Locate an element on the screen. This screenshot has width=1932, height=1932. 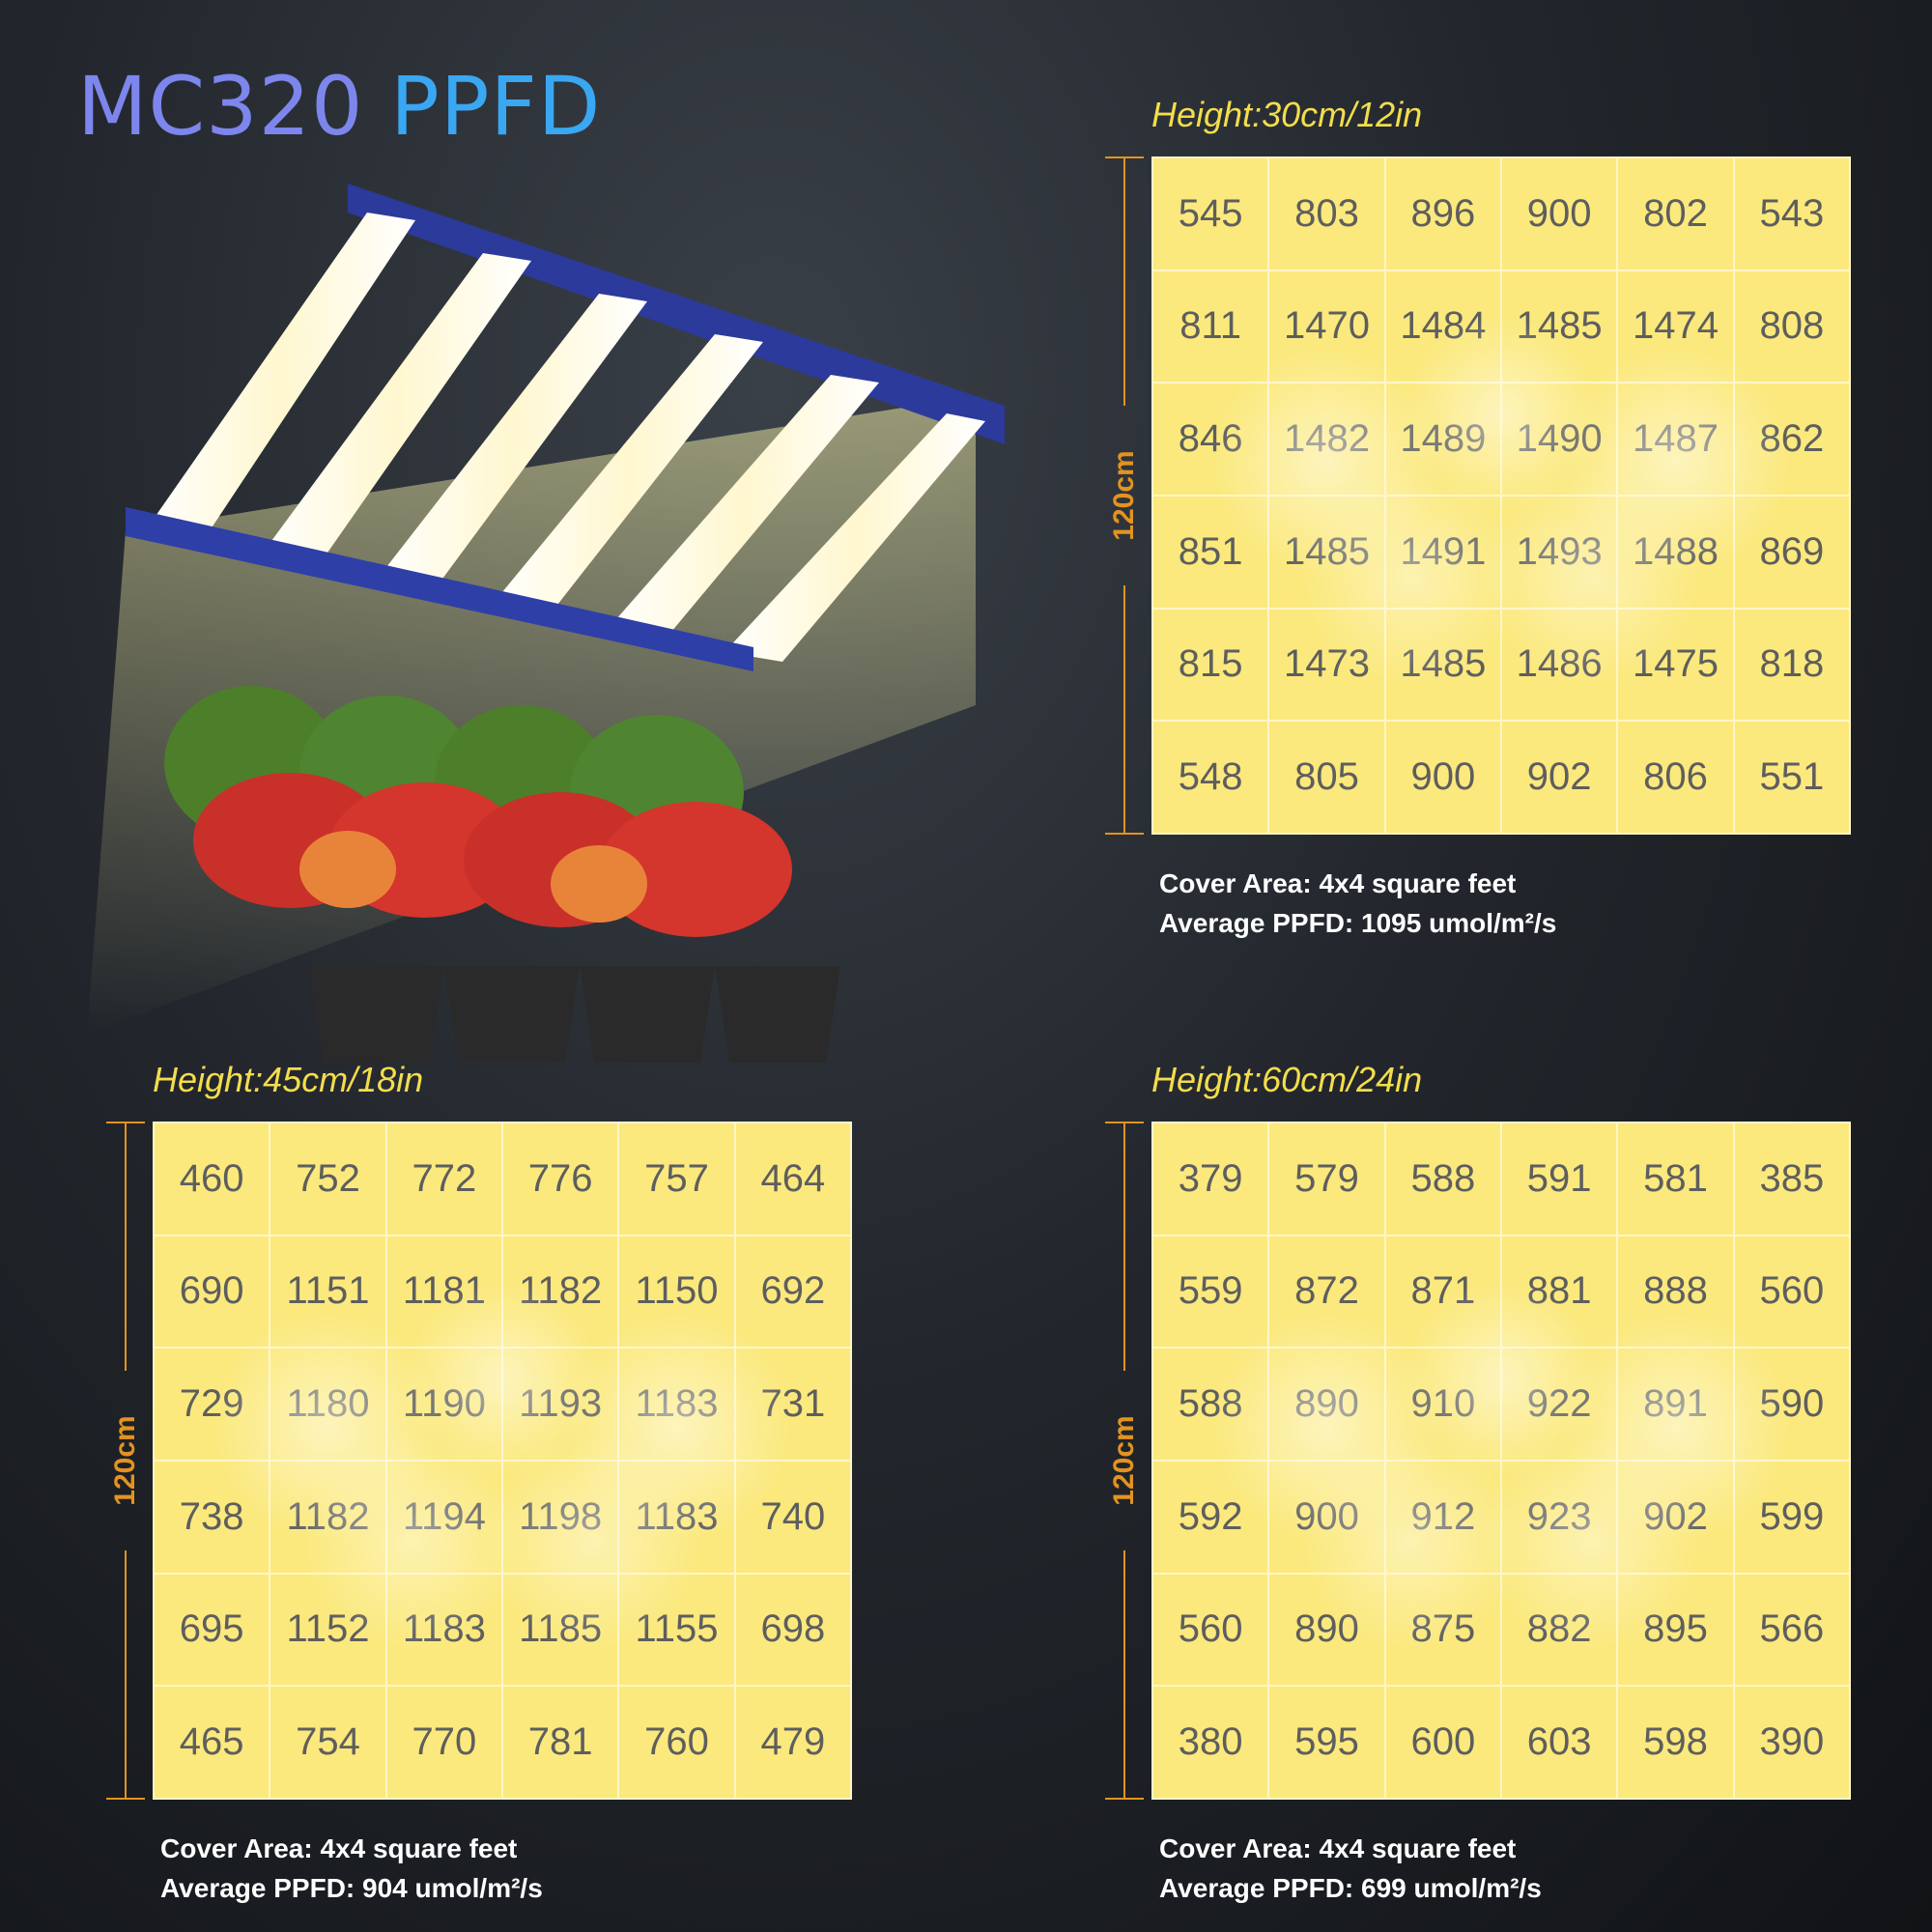
ppfd-cell: 1151 is located at coordinates (327, 1292).